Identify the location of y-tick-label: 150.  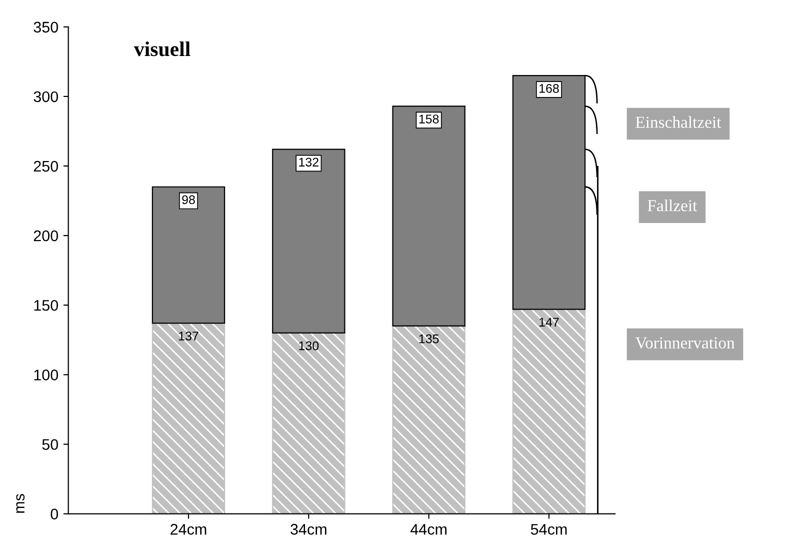
(46, 305).